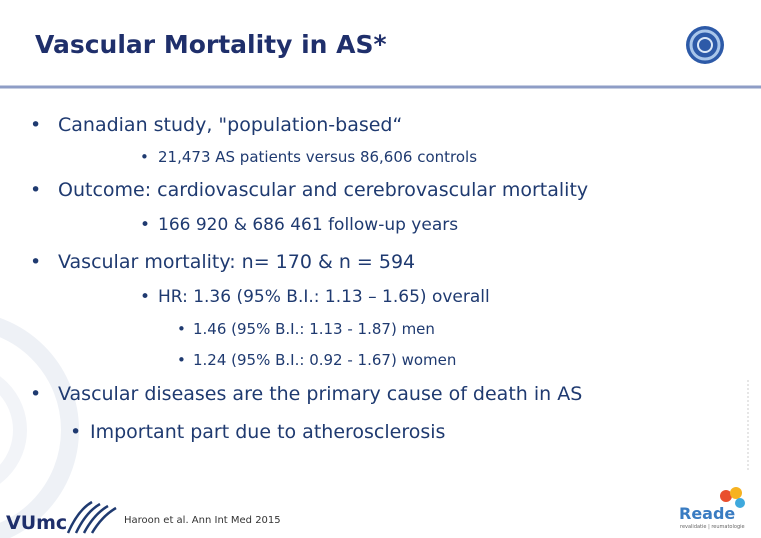  What do you see at coordinates (308, 225) in the screenshot?
I see `bullet-text: 166 920 & 686 461 follow-up years` at bounding box center [308, 225].